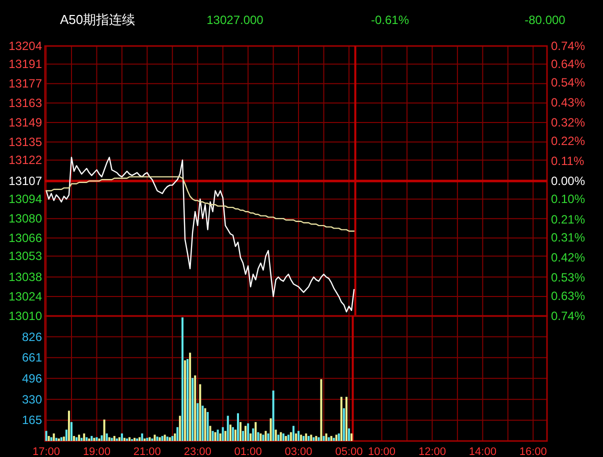 The width and height of the screenshot is (603, 457). I want to click on y2-tick-label: 0.54%, so click(568, 82).